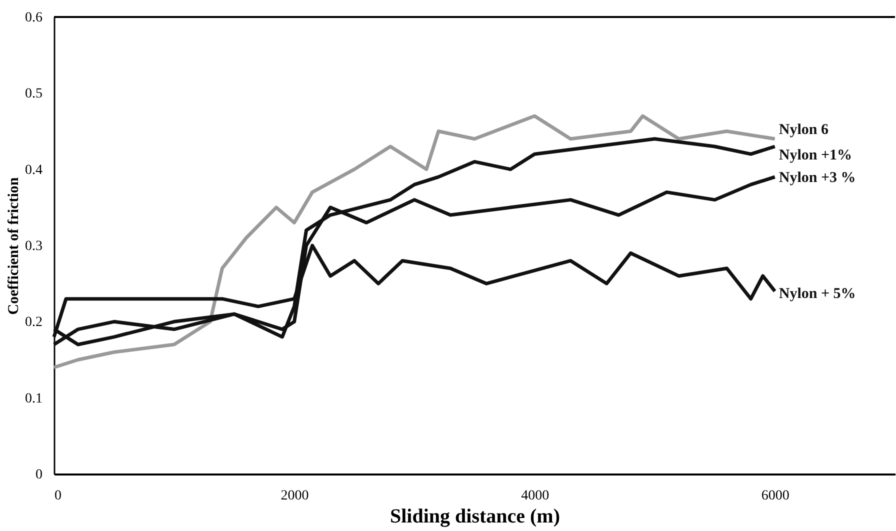  What do you see at coordinates (14, 245) in the screenshot?
I see `y-axis-title: Coefficient of friction` at bounding box center [14, 245].